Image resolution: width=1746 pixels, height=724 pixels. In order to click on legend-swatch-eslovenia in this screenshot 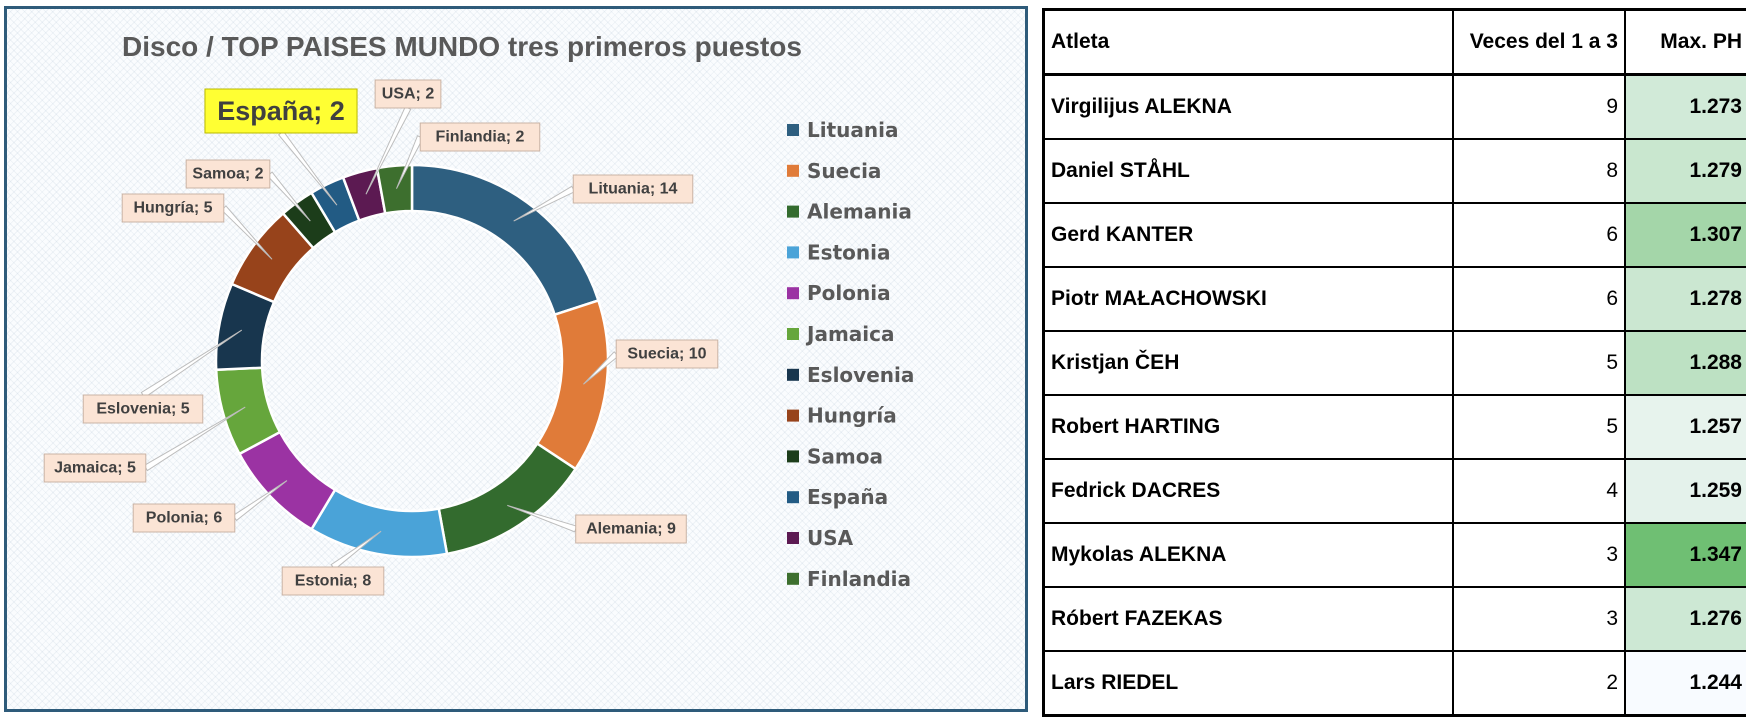, I will do `click(793, 374)`.